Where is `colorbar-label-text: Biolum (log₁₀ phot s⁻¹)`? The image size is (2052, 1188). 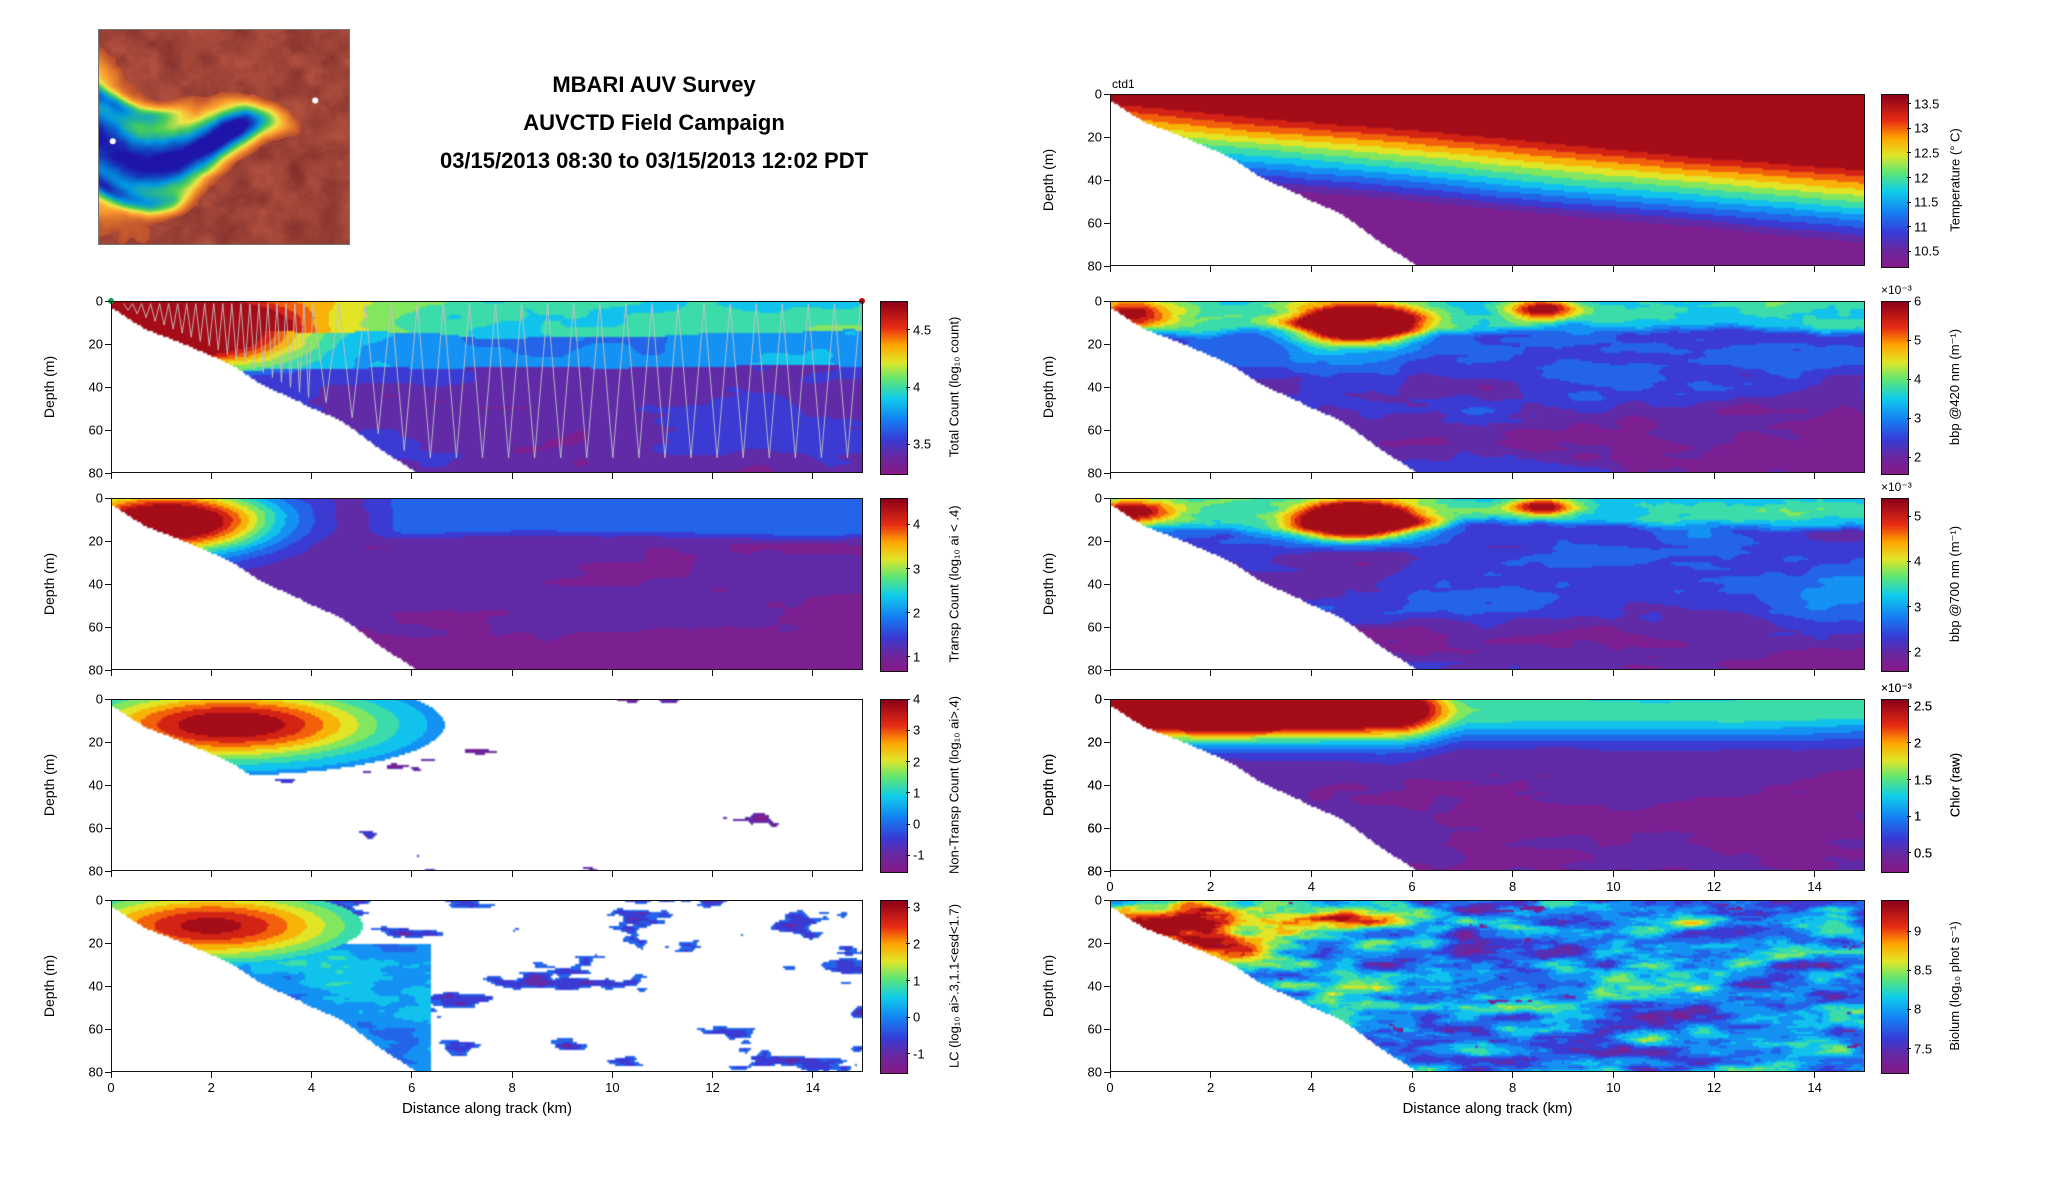
colorbar-label-text: Biolum (log₁₀ phot s⁻¹) is located at coordinates (1954, 986).